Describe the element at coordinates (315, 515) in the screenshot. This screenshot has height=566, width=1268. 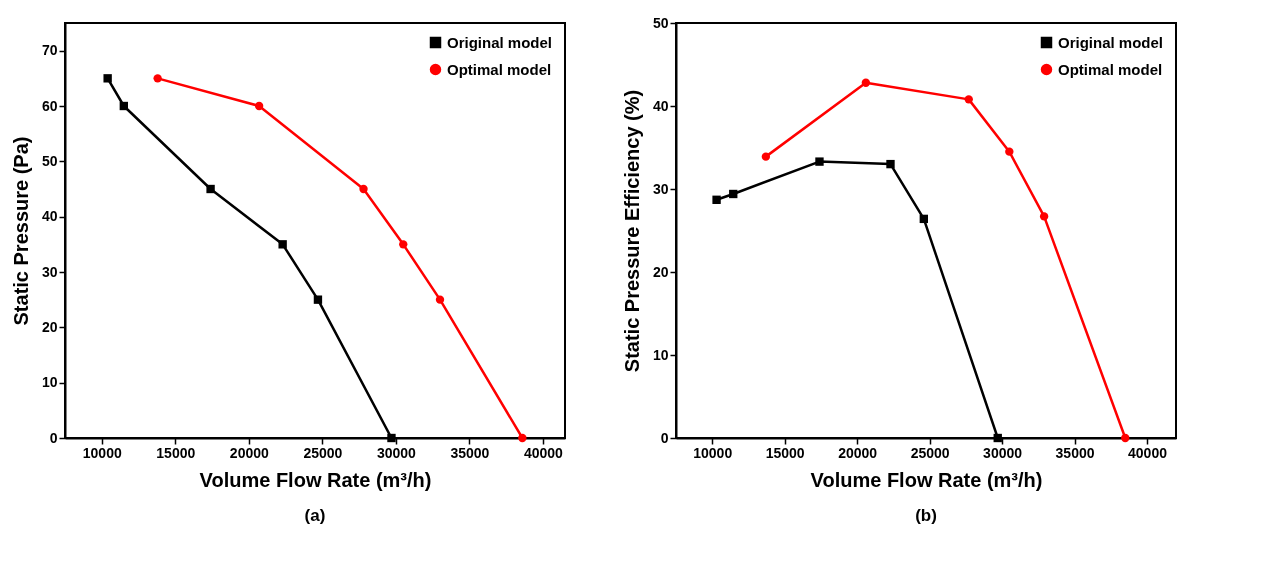
I see `text: (a)` at that location.